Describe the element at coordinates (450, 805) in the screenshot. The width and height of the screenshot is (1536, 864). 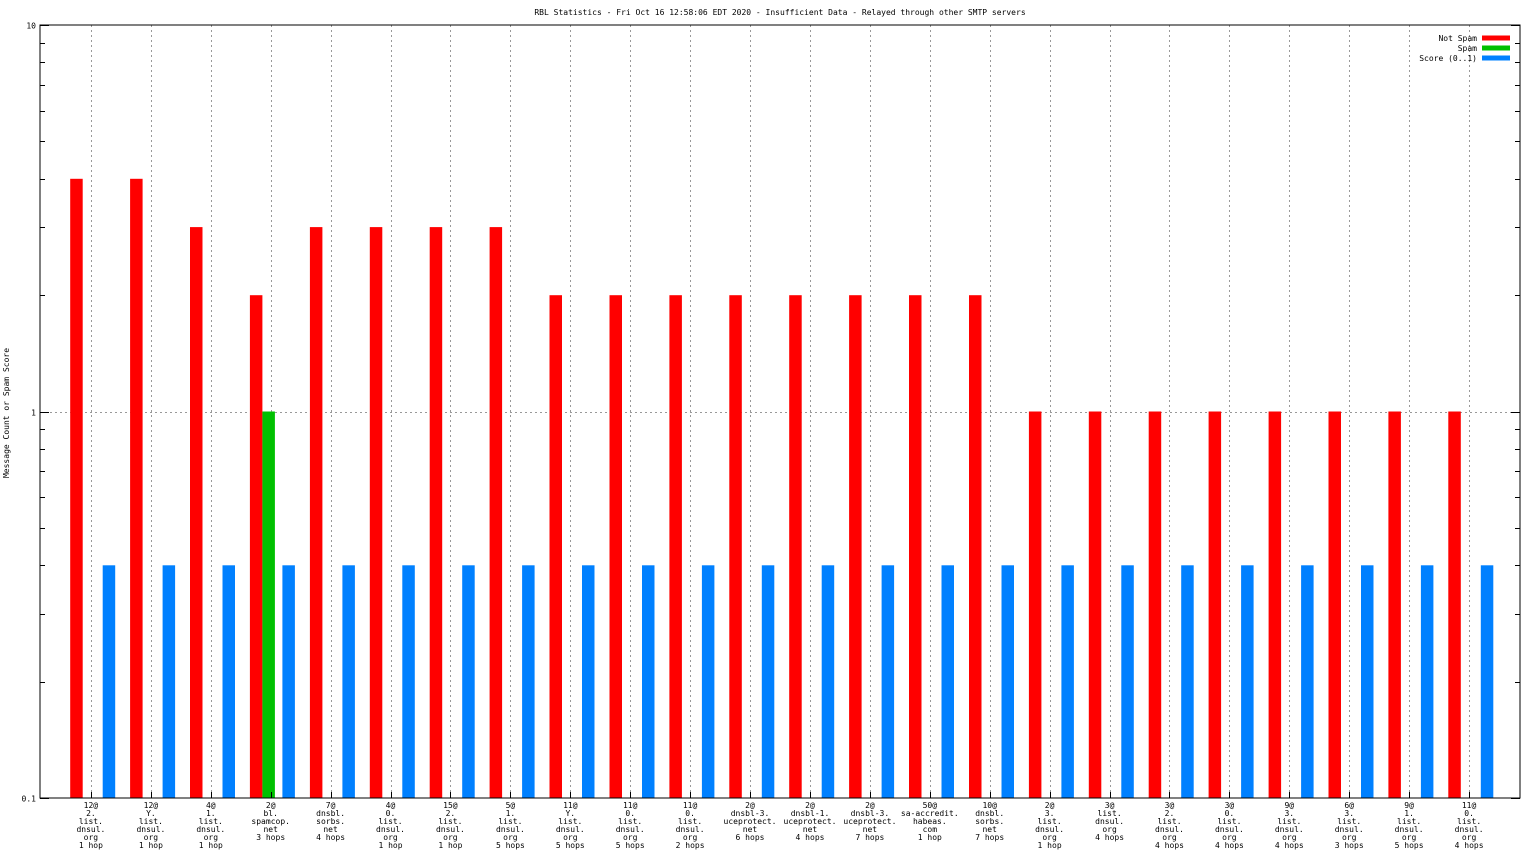
I see `x-tick-label-line: 15@` at that location.